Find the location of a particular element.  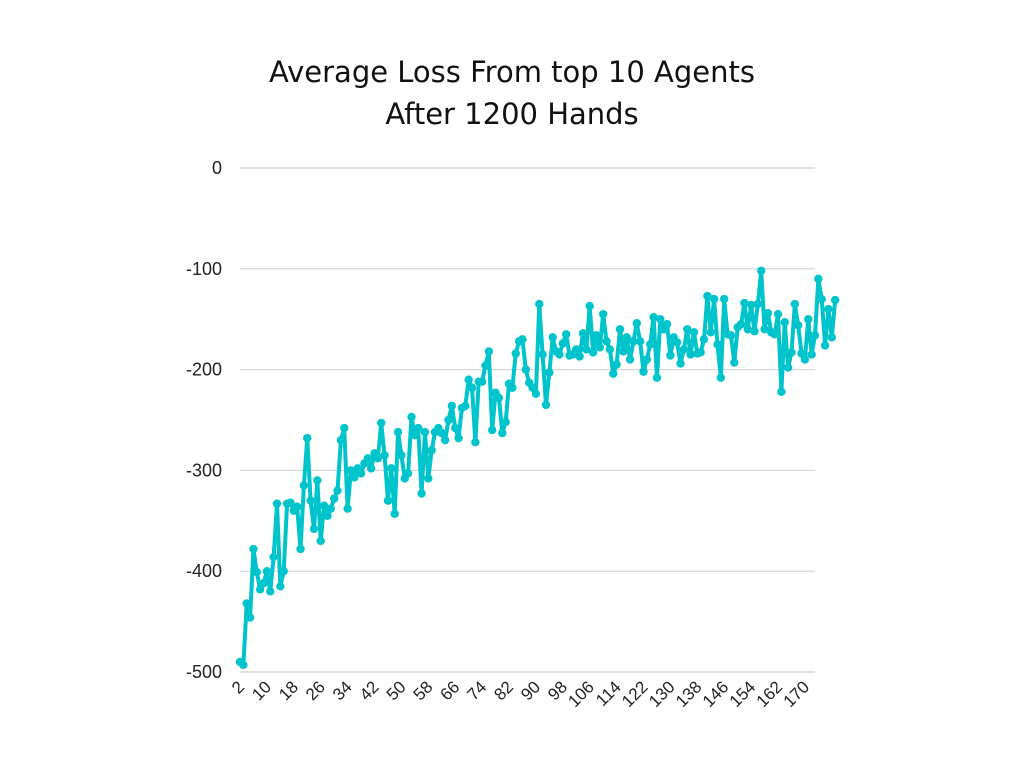

x-tick-label: 146 is located at coordinates (715, 693).